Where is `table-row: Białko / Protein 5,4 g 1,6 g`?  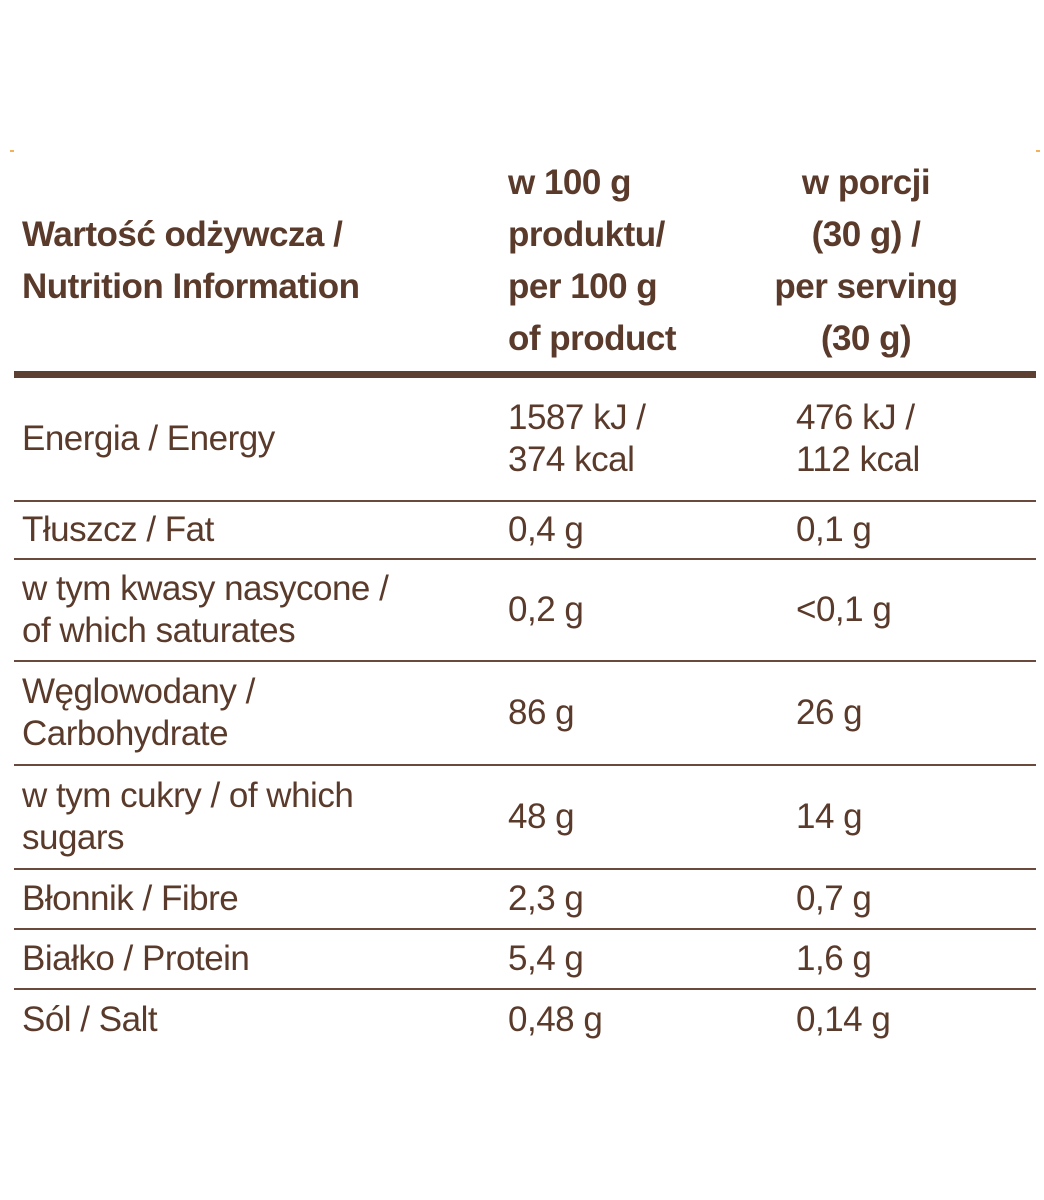
table-row: Białko / Protein 5,4 g 1,6 g is located at coordinates (525, 960).